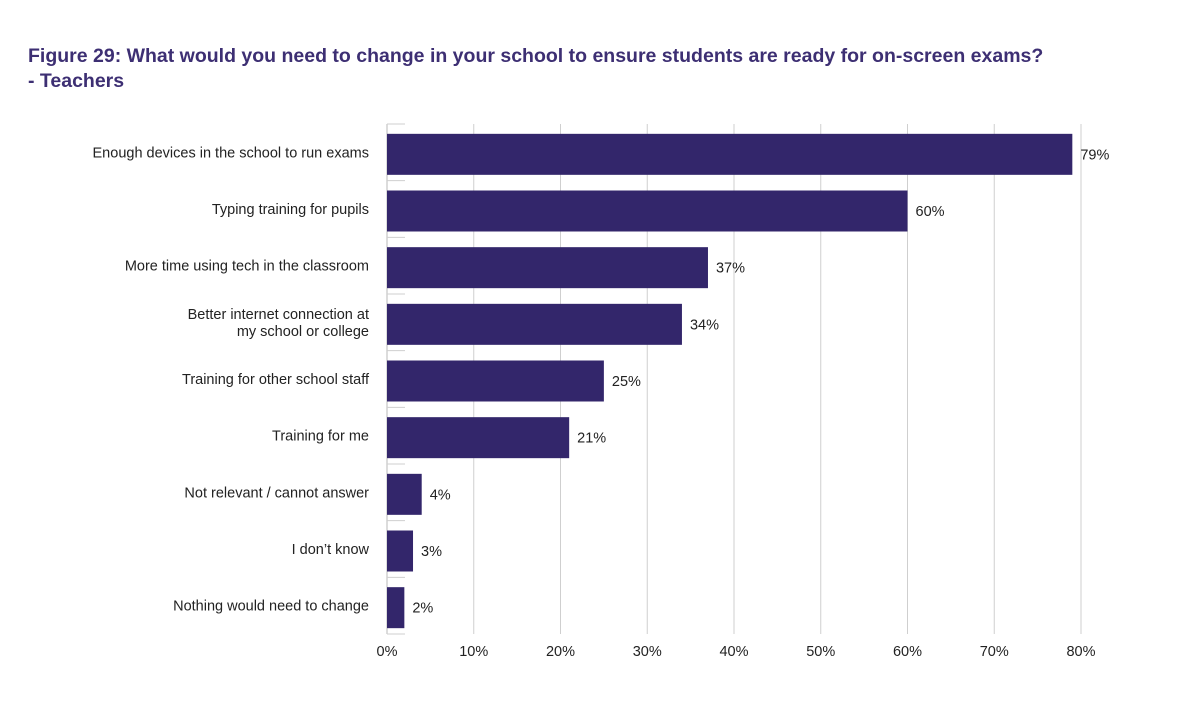  Describe the element at coordinates (1080, 652) in the screenshot. I see `x-tick-label: 80%` at that location.